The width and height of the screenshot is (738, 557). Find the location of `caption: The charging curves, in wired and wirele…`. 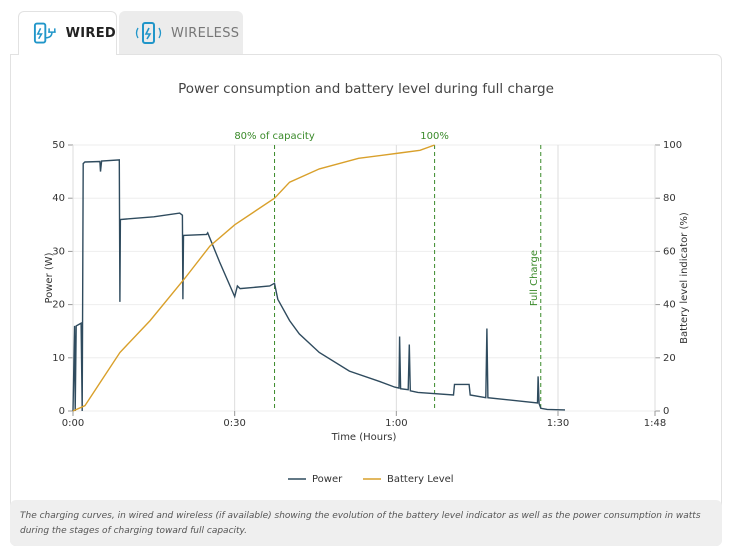

caption: The charging curves, in wired and wirele… is located at coordinates (366, 523).